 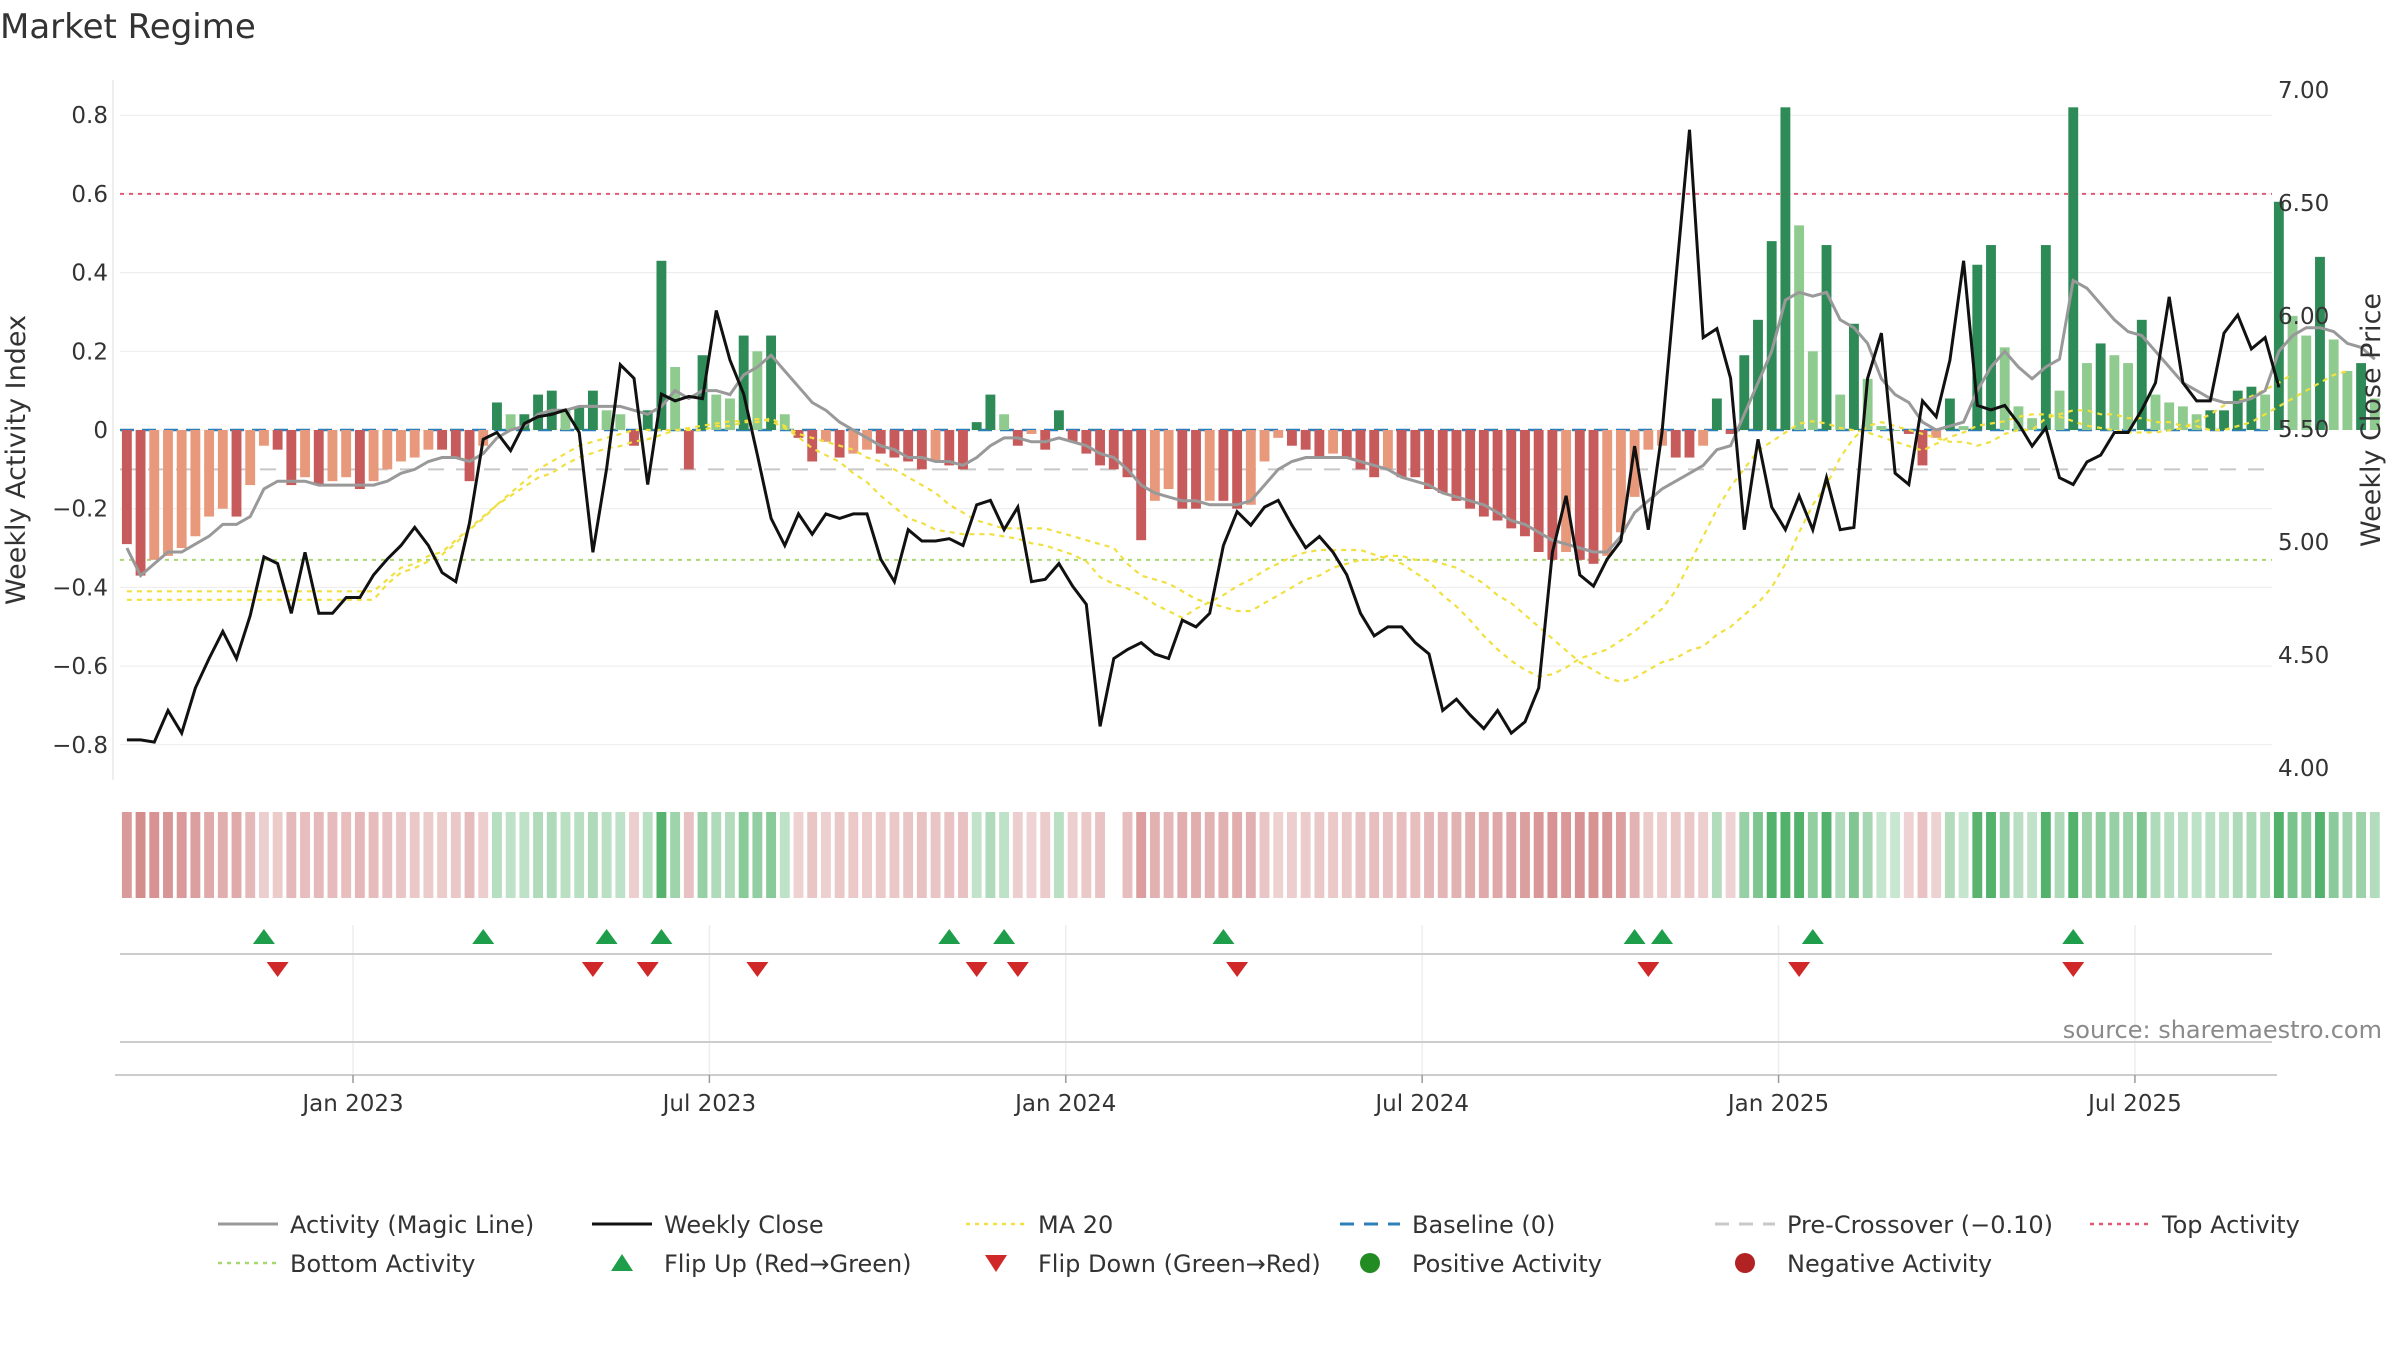 I want to click on legend-label: MA 20, so click(x=1075, y=1225).